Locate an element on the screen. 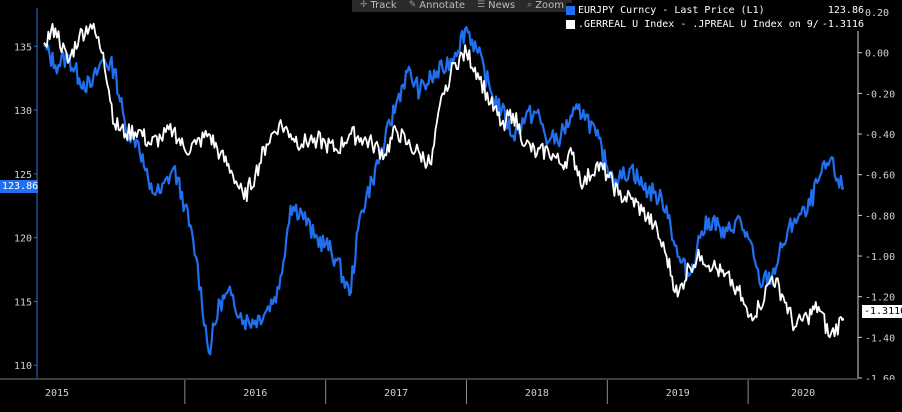  news-button: ☰ News is located at coordinates (496, 6).